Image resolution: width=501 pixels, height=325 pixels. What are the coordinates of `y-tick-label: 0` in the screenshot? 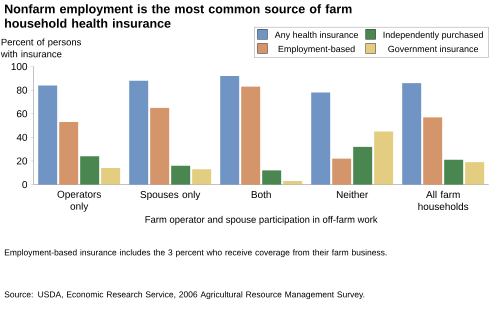 It's located at (25, 184).